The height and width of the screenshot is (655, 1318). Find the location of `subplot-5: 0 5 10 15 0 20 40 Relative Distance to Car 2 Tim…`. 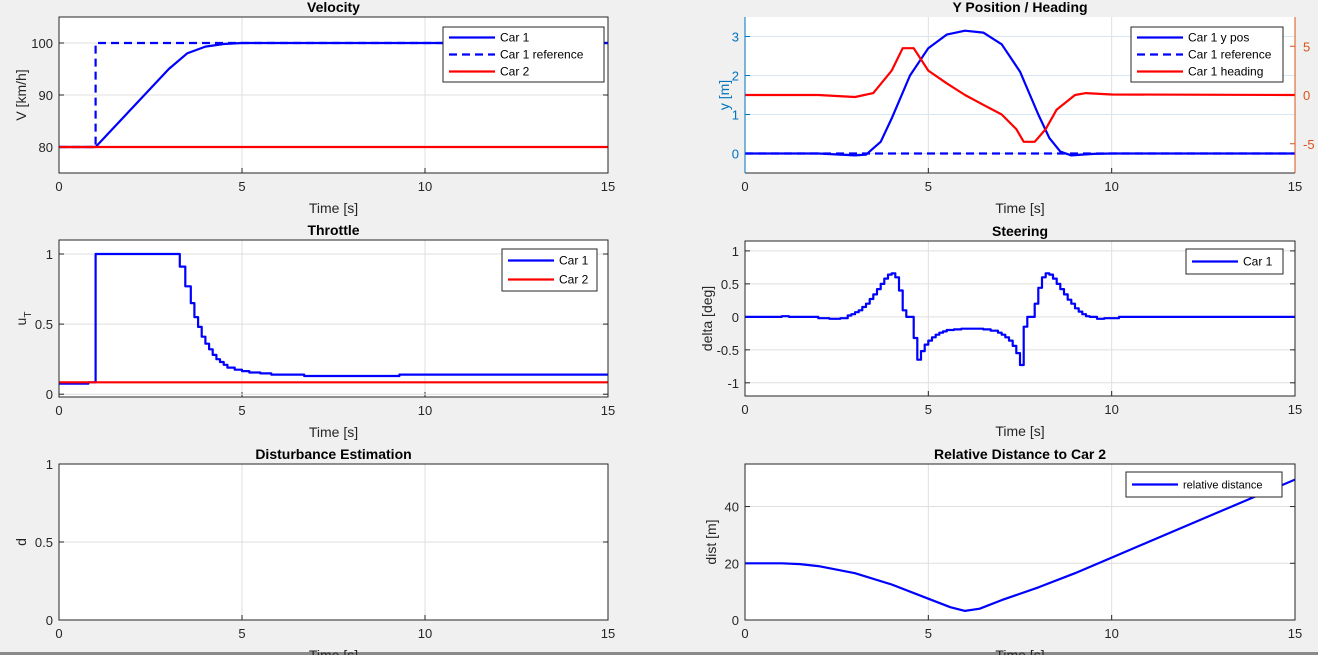

subplot-5: 0 5 10 15 0 20 40 Relative Distance to Car 2 Tim… is located at coordinates (1002, 550).